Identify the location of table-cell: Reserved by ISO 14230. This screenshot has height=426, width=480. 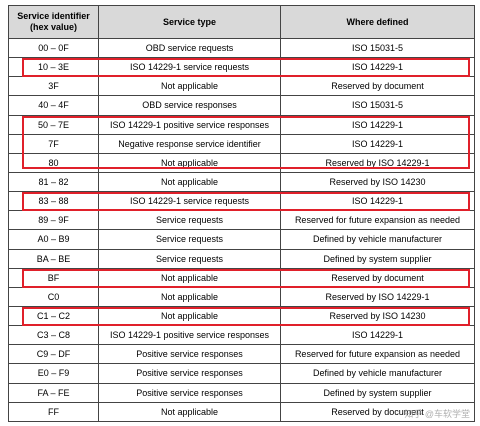
(377, 182).